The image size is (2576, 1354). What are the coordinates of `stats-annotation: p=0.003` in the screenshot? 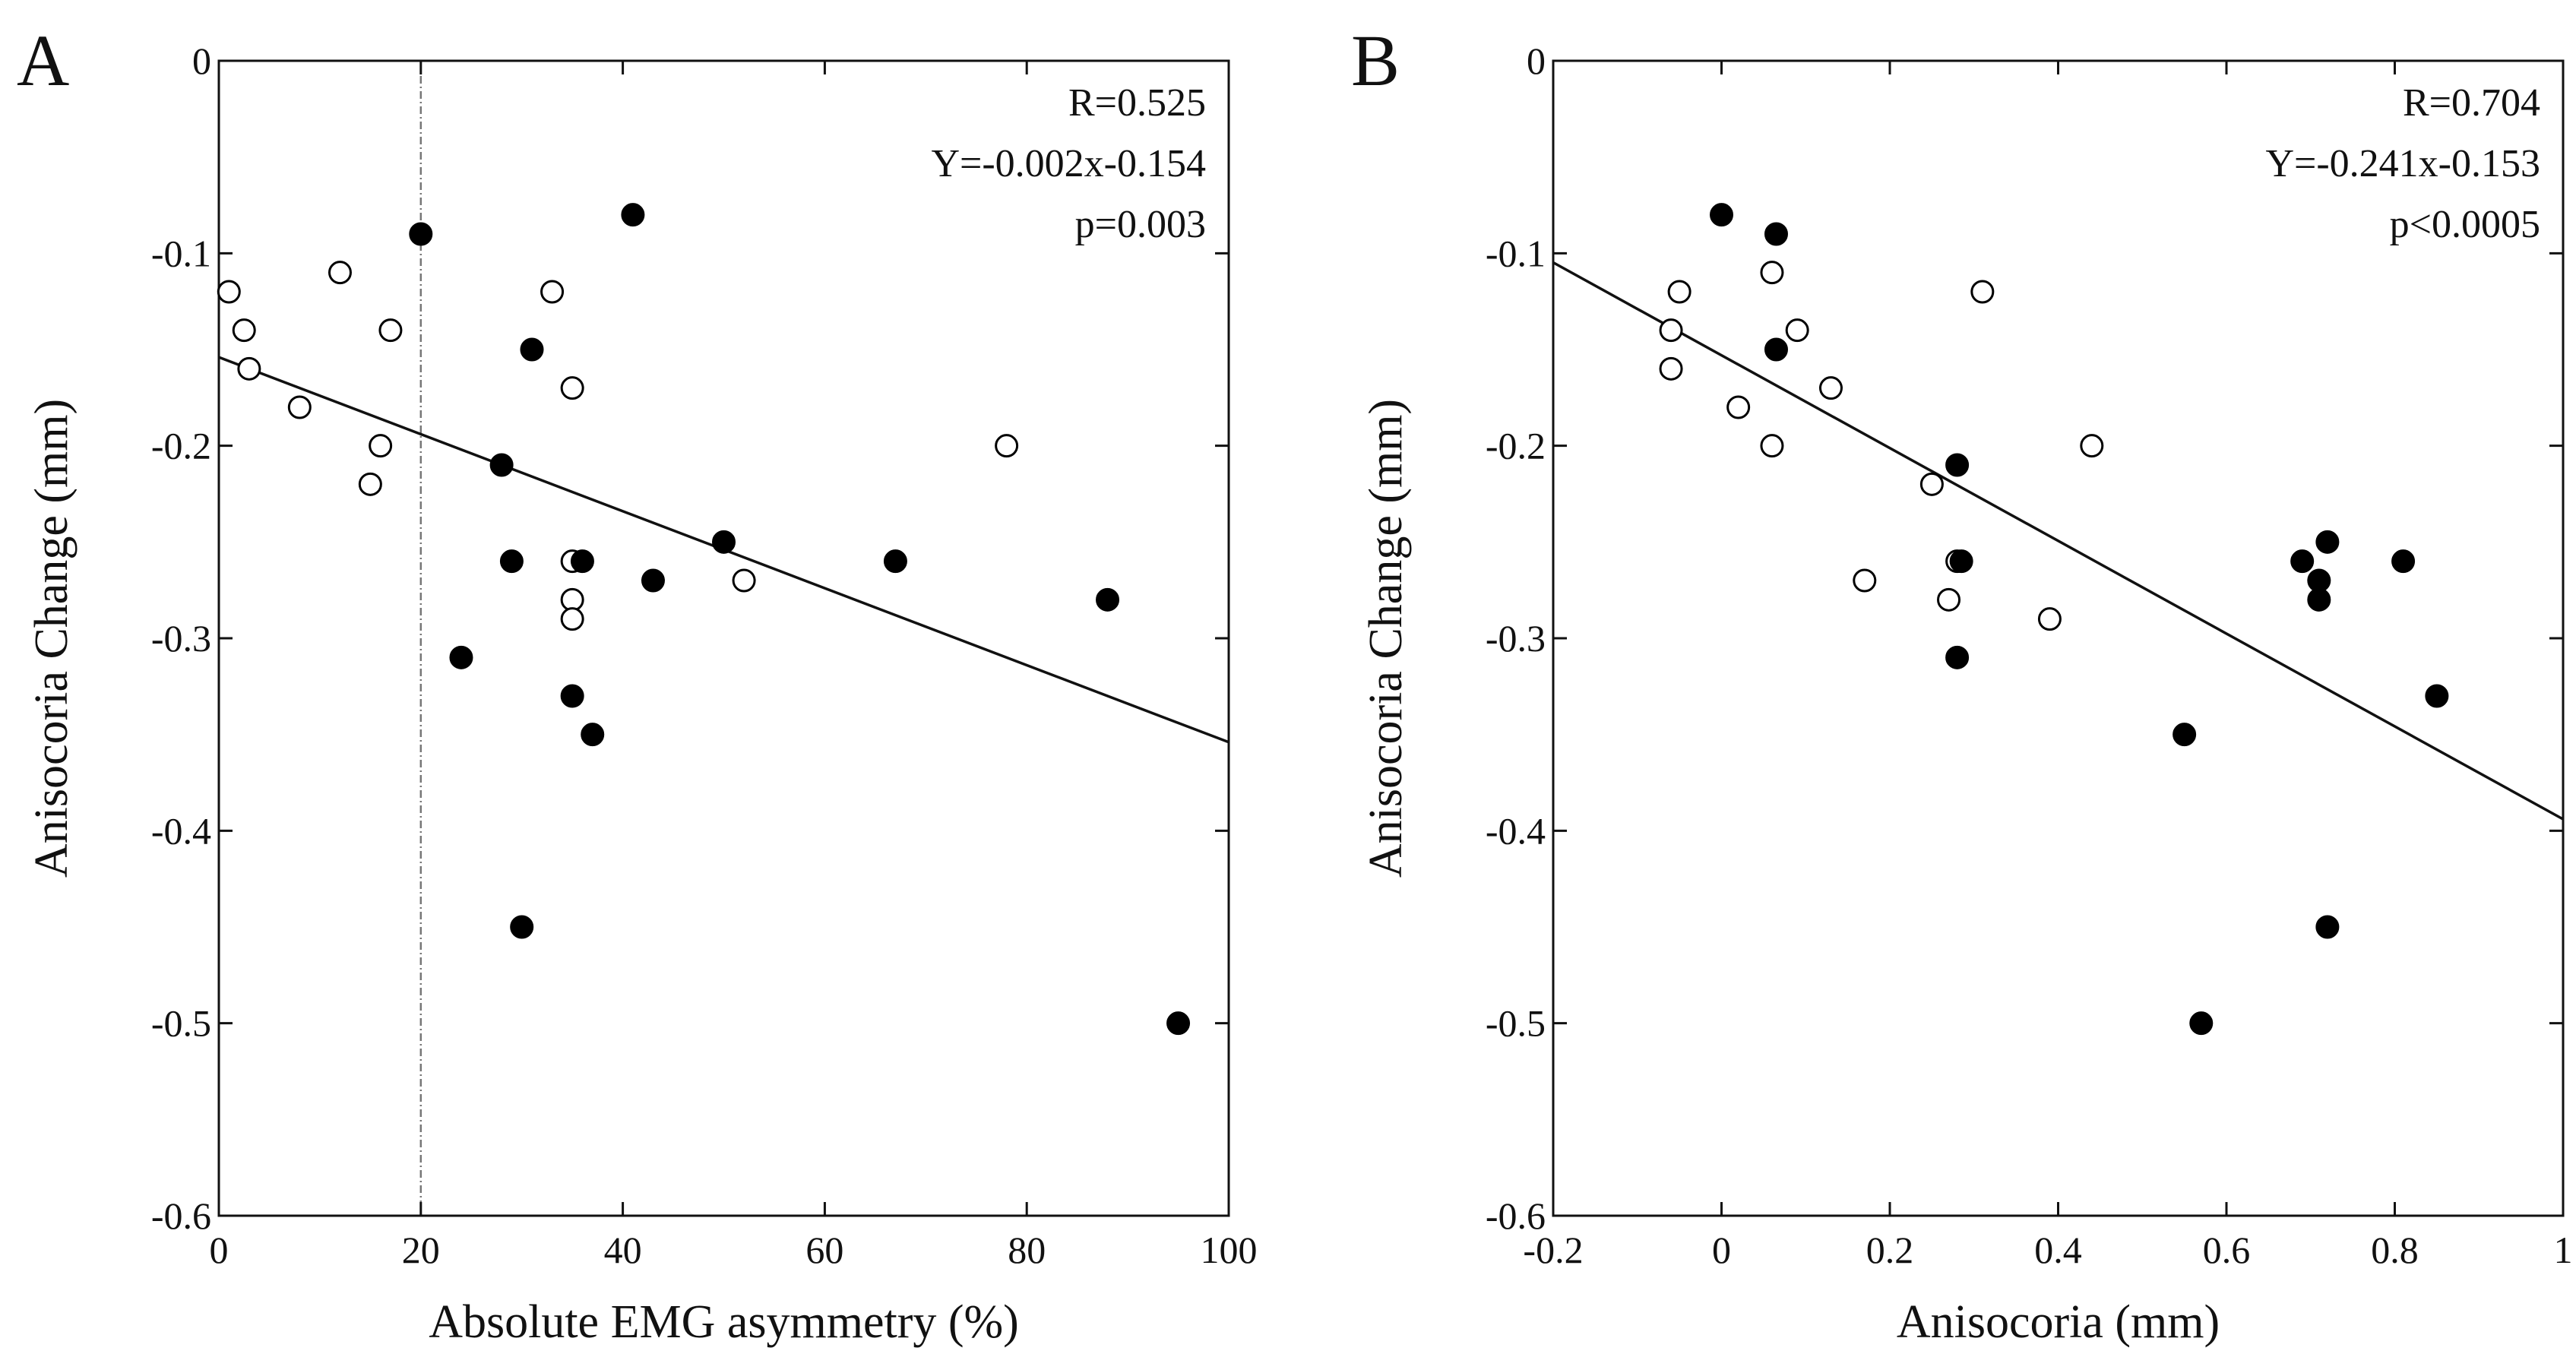 It's located at (1140, 224).